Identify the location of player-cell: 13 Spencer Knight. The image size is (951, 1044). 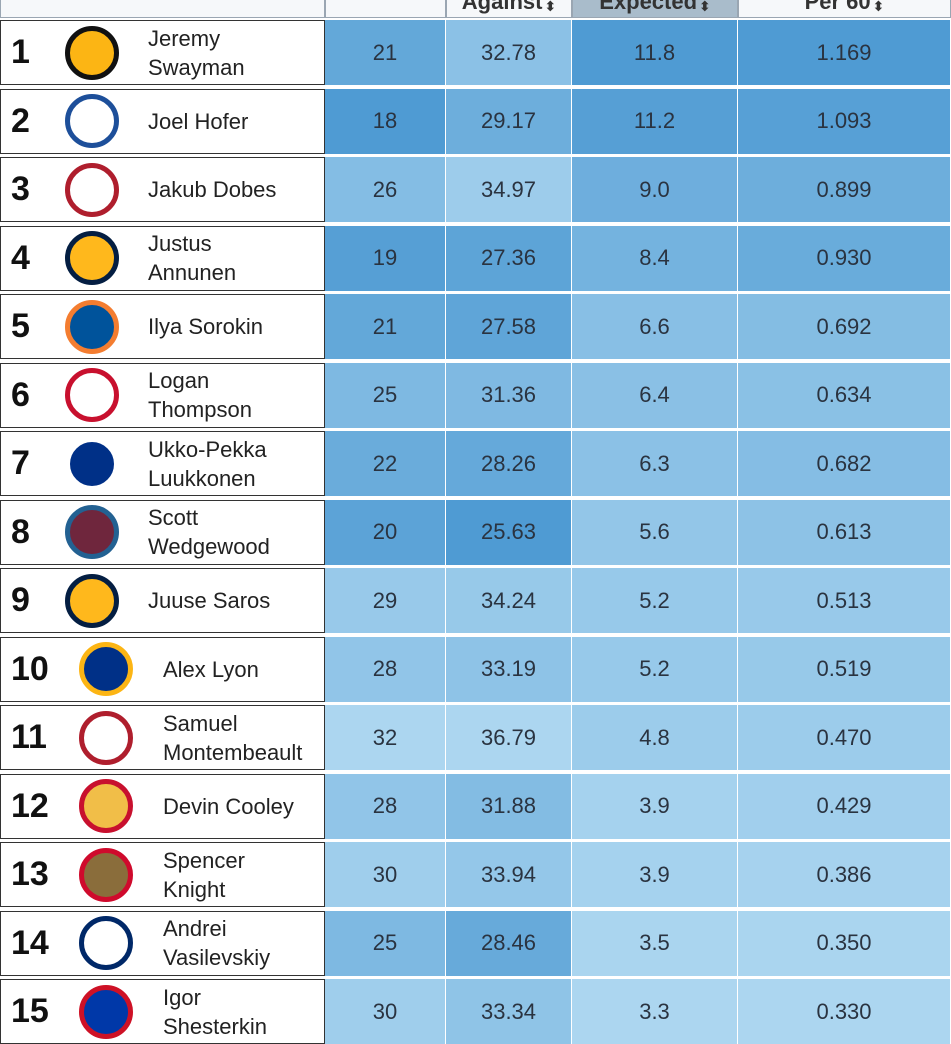
(162, 874).